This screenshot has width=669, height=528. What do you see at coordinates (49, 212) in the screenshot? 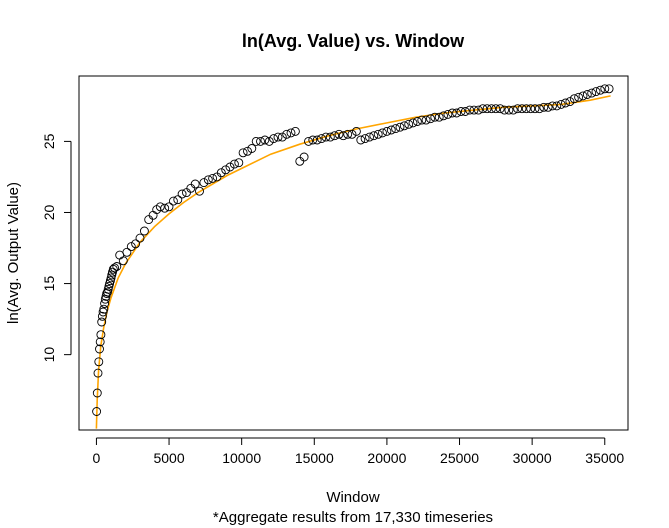
I see `y-tick-label: 20` at bounding box center [49, 212].